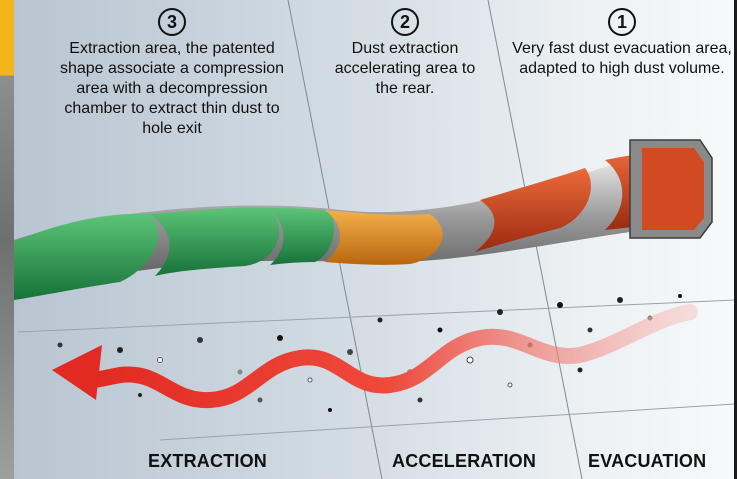  What do you see at coordinates (384, 237) in the screenshot?
I see `acceleration-flute` at bounding box center [384, 237].